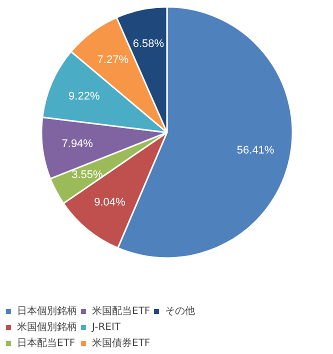 The height and width of the screenshot is (354, 333). I want to click on legend-label: 日本個別銘柄, so click(47, 311).